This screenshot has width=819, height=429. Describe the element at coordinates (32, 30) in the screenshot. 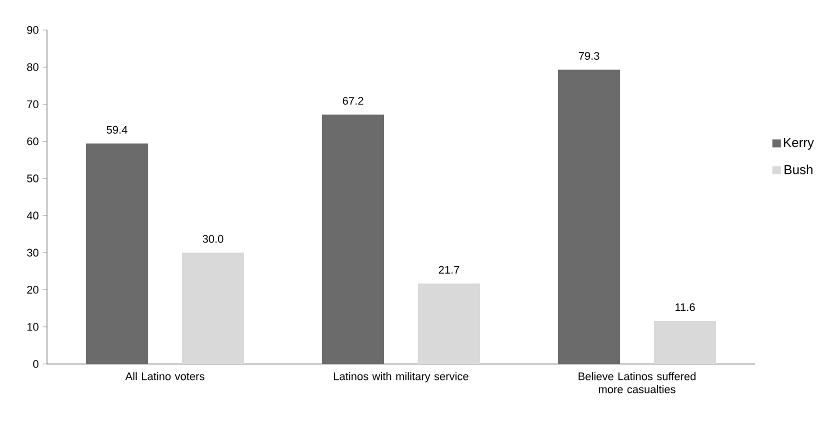

I see `y-tick-label: 90` at that location.